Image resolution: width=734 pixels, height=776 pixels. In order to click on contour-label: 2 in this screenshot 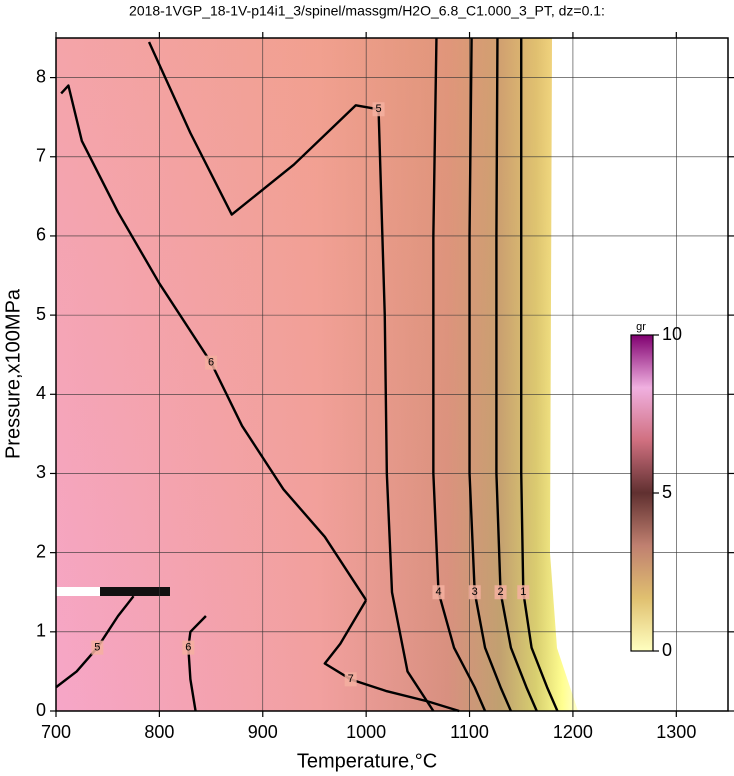, I will do `click(500, 592)`.